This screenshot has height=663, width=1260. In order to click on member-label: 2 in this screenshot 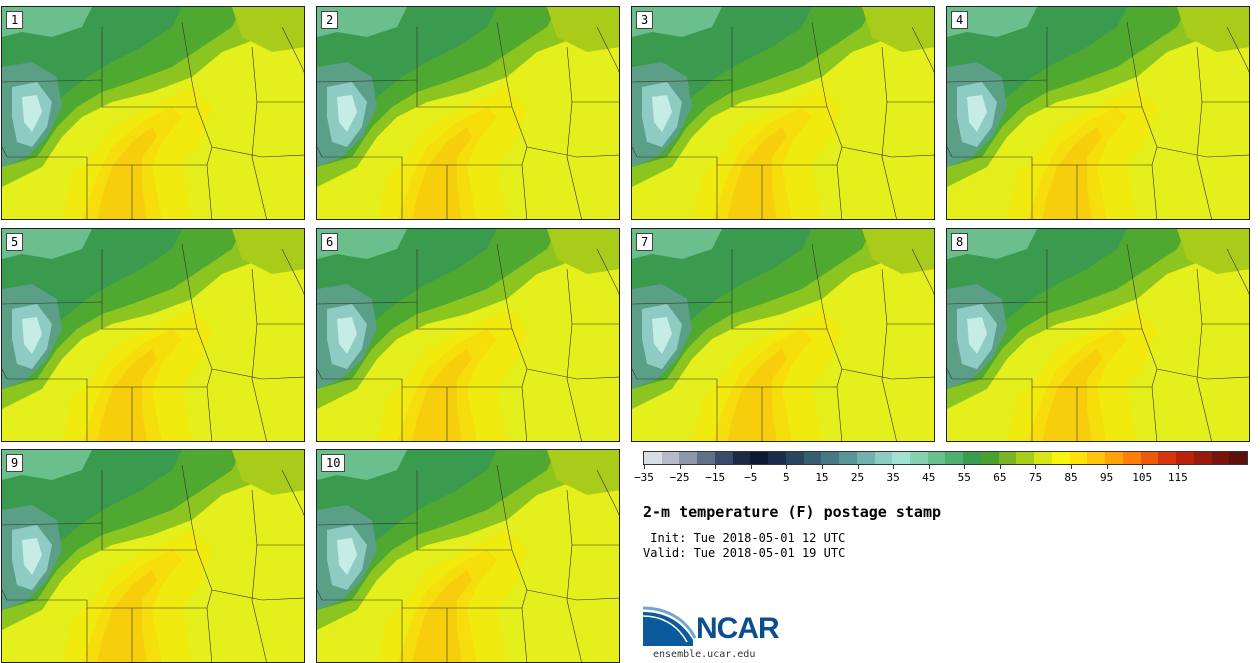, I will do `click(330, 20)`.